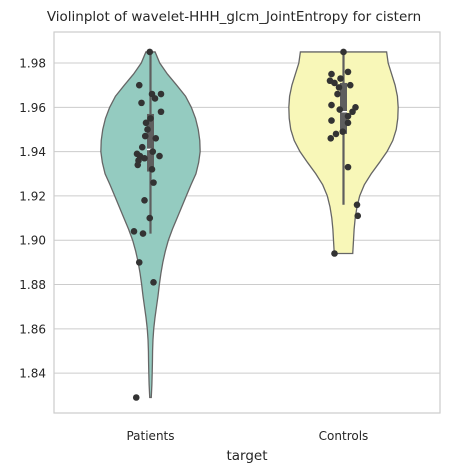 Image resolution: width=462 pixels, height=473 pixels. Describe the element at coordinates (247, 436) in the screenshot. I see `x-axis-ticks: Patients Controls` at that location.